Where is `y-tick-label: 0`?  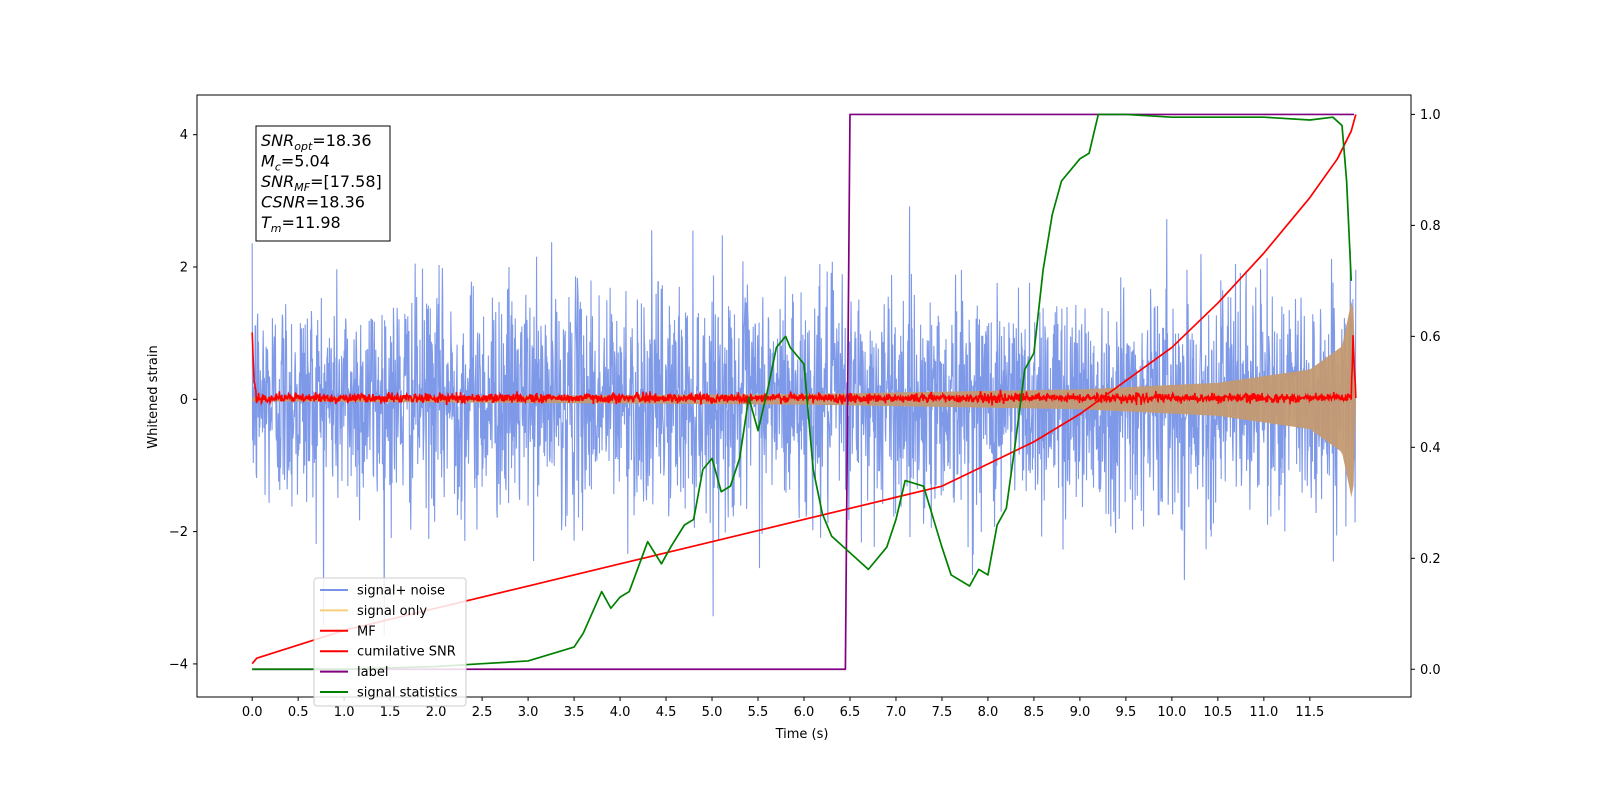
y-tick-label: 0 is located at coordinates (184, 400).